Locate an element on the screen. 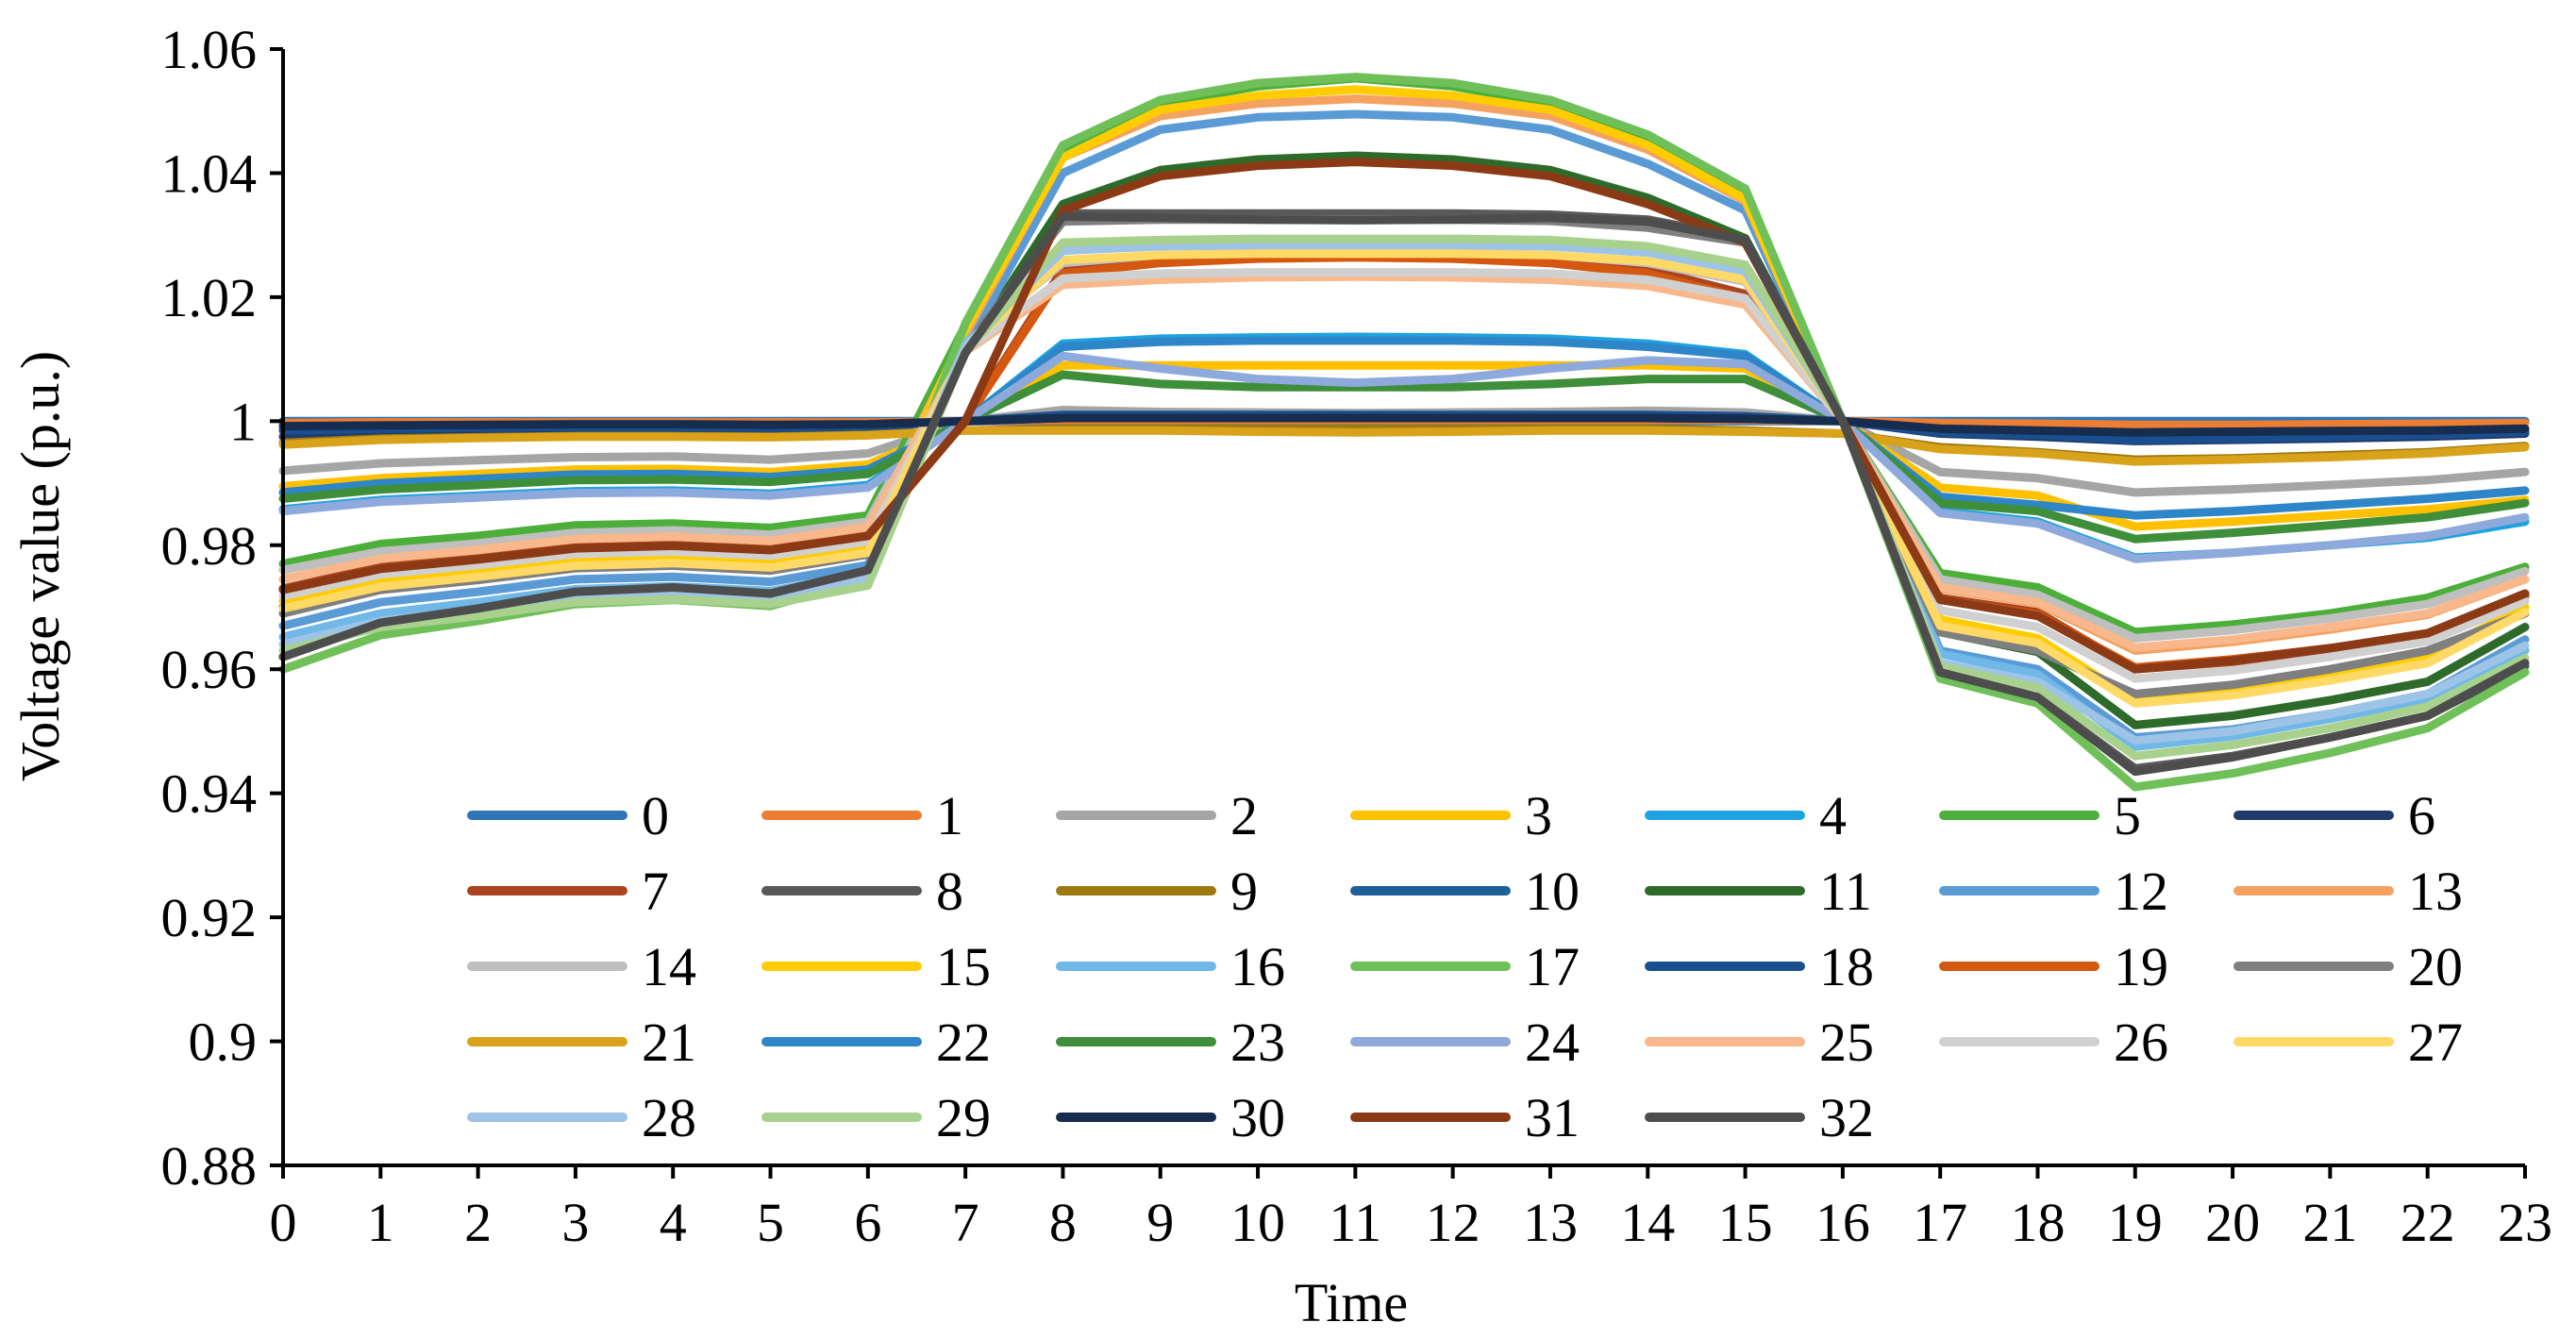 Image resolution: width=2576 pixels, height=1339 pixels. y-tick-label: 1.02 is located at coordinates (209, 297).